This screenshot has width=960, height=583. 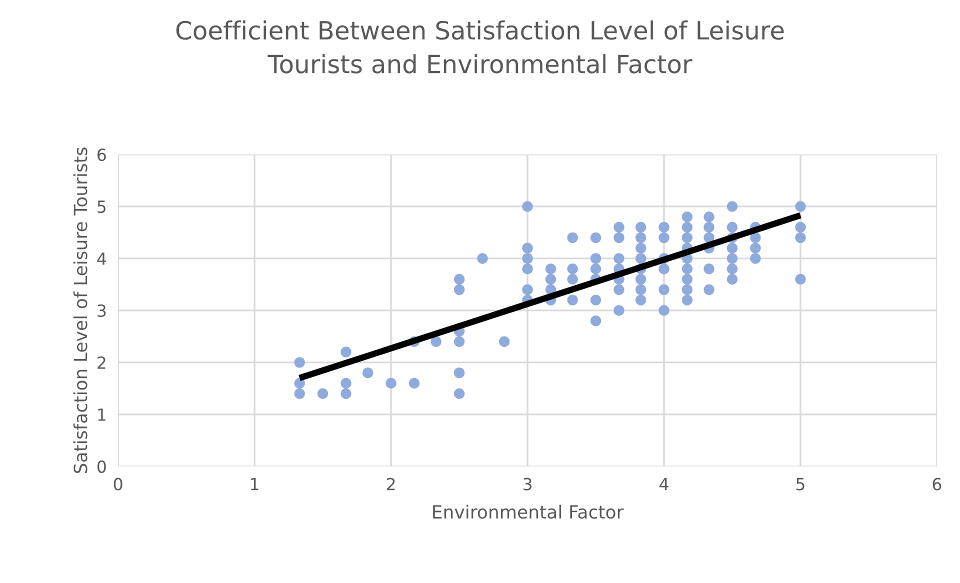 I want to click on y-tick-label: 5, so click(x=102, y=207).